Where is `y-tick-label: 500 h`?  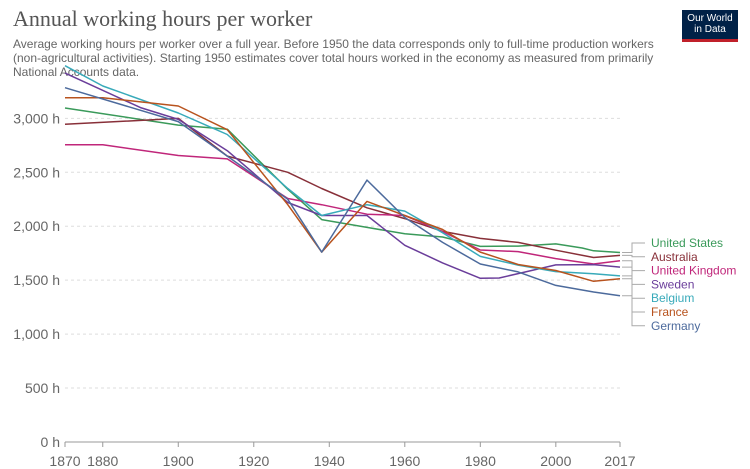 y-tick-label: 500 h is located at coordinates (42, 388).